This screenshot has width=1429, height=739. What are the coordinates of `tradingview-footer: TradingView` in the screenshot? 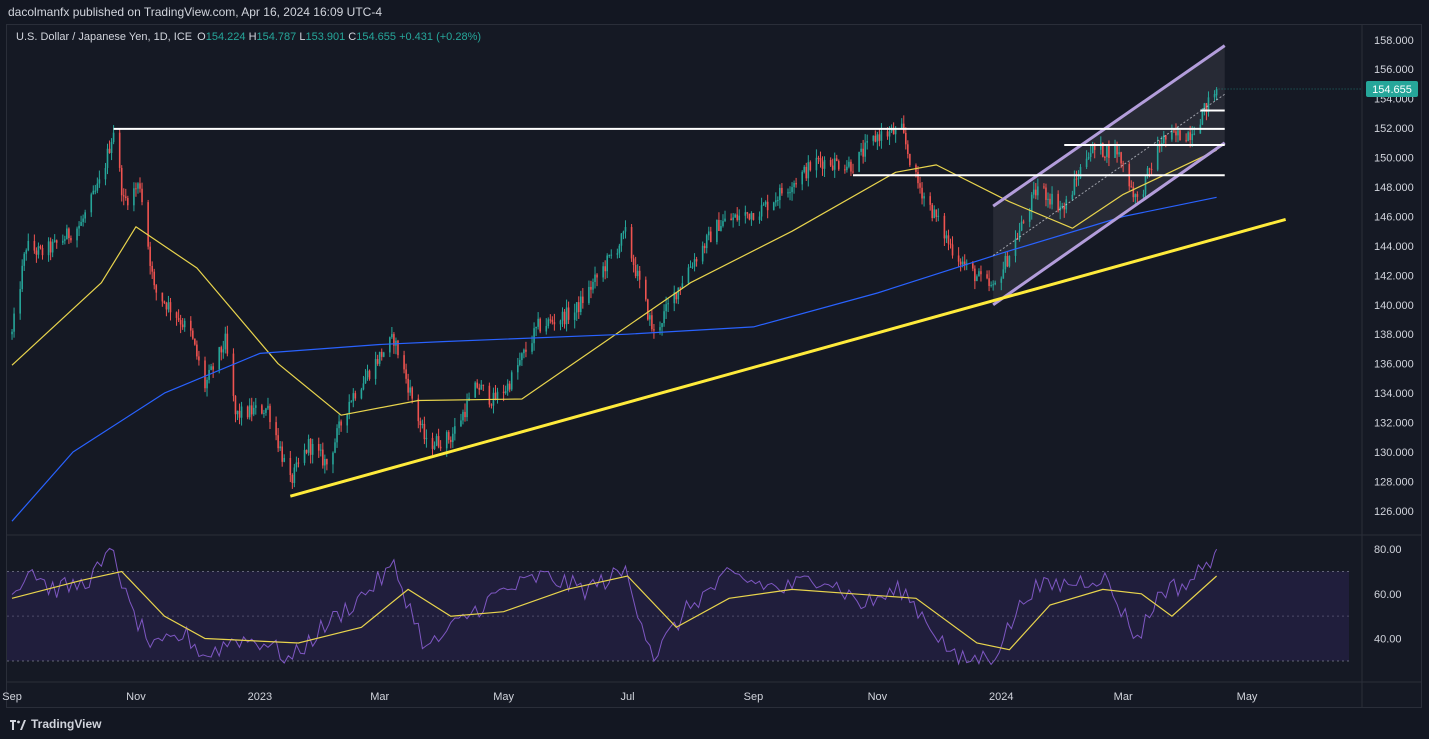 It's located at (55, 724).